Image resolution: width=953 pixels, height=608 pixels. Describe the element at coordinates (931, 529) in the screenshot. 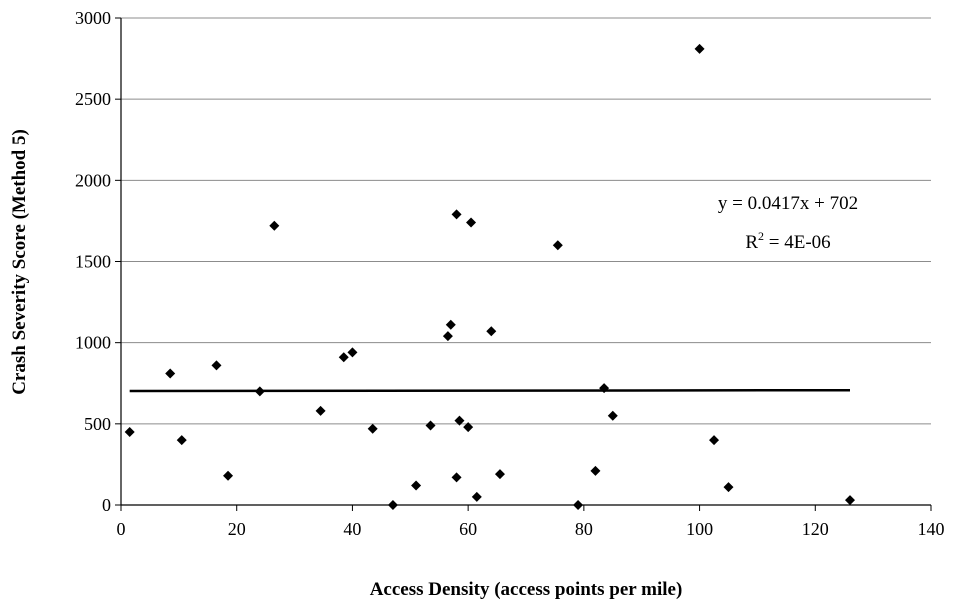

I see `x-tick-label-7: 140` at that location.